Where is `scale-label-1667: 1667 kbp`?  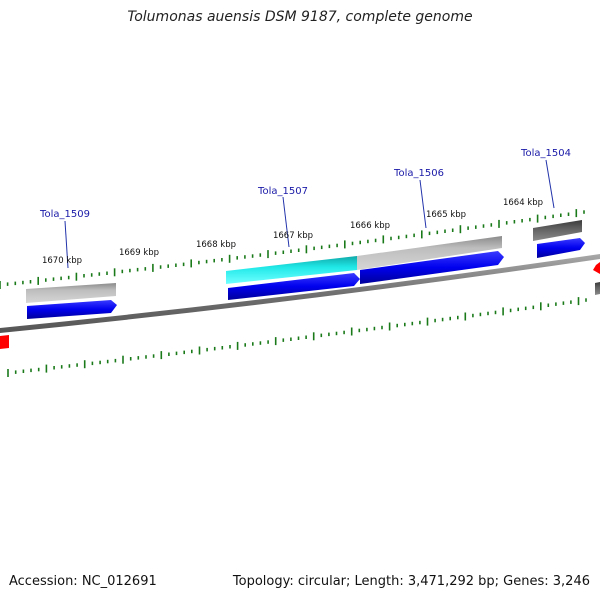
scale-label-1667: 1667 kbp is located at coordinates (293, 236).